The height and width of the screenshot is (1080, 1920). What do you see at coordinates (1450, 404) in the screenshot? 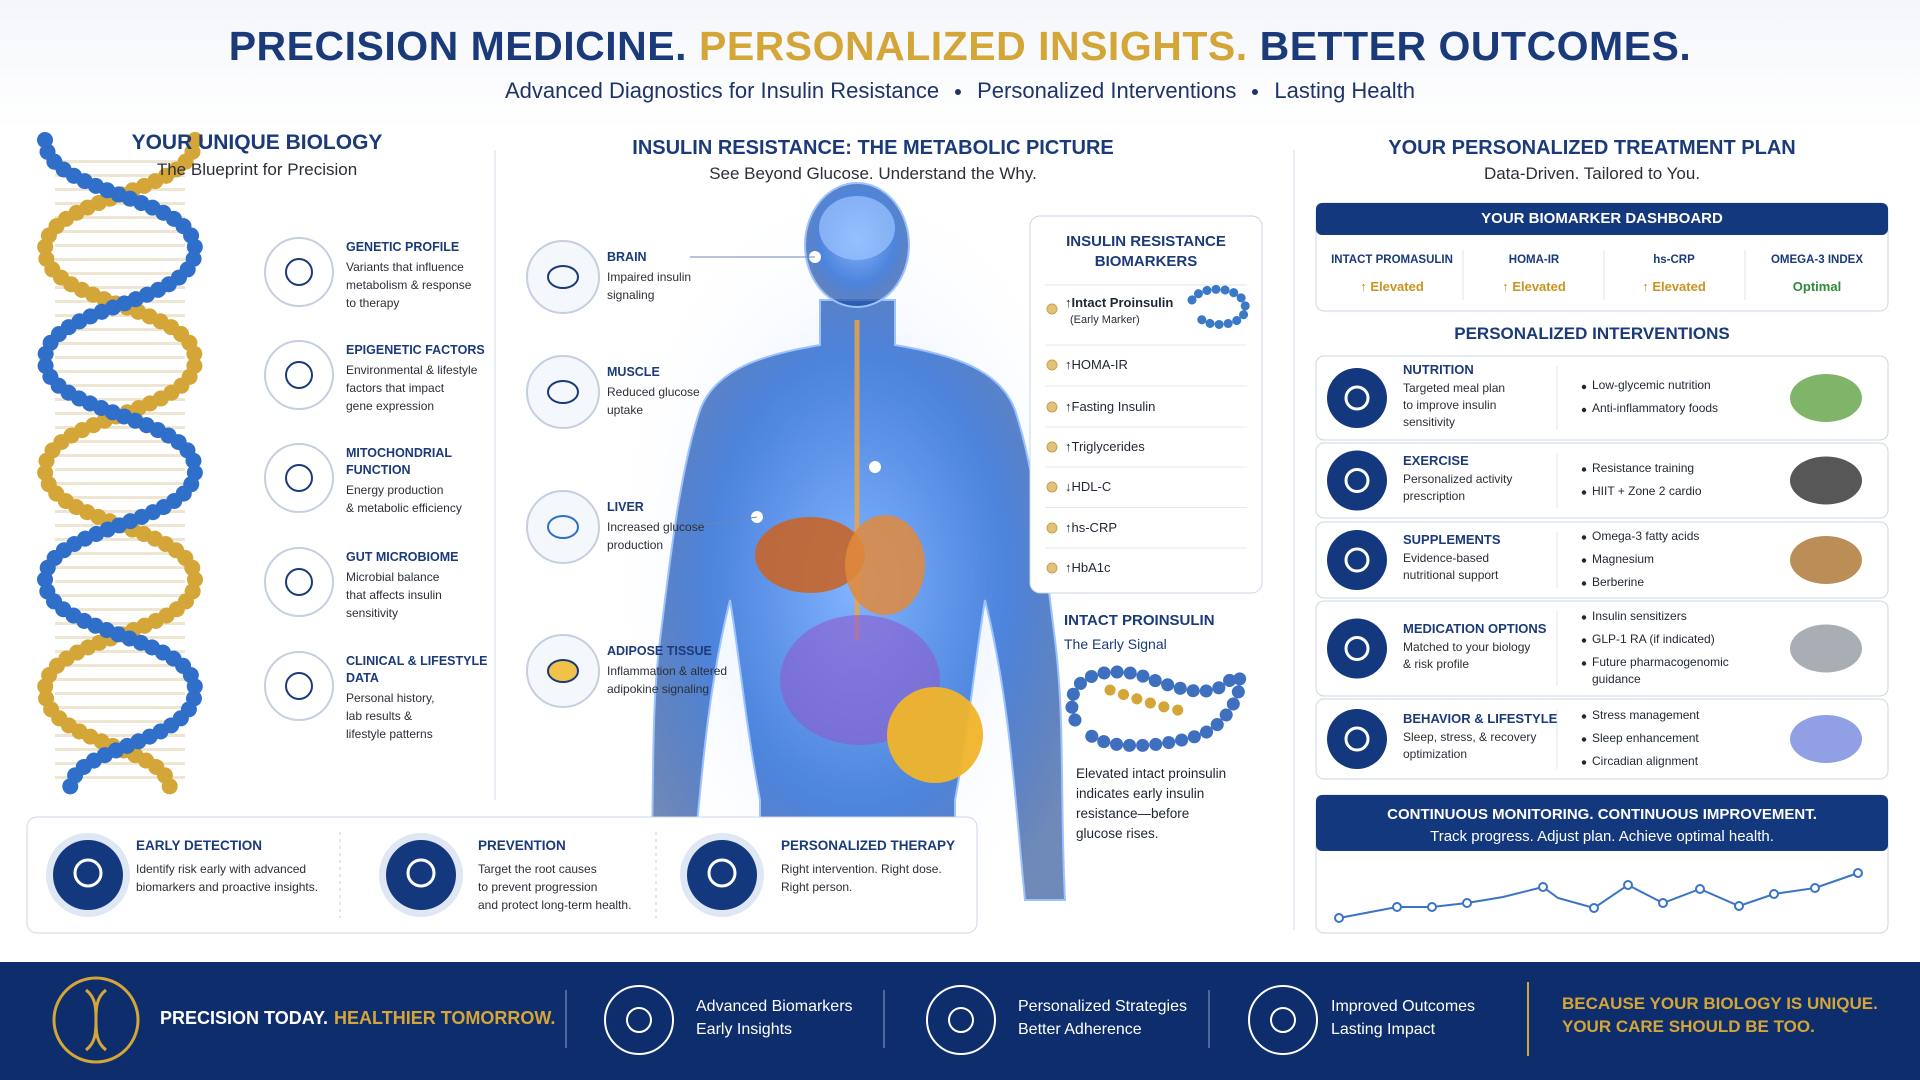
I see `intervention-text: to improve insulin` at bounding box center [1450, 404].